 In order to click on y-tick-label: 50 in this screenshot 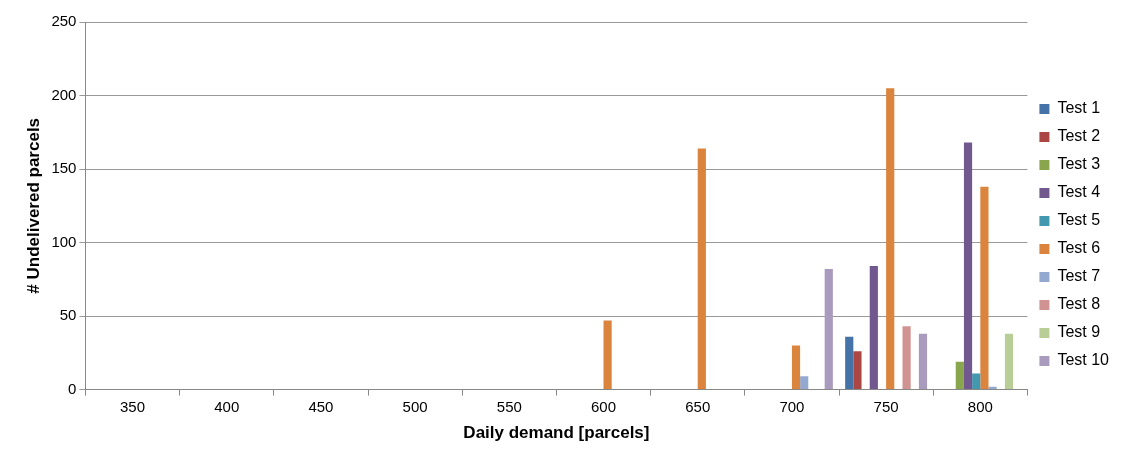, I will do `click(68, 315)`.